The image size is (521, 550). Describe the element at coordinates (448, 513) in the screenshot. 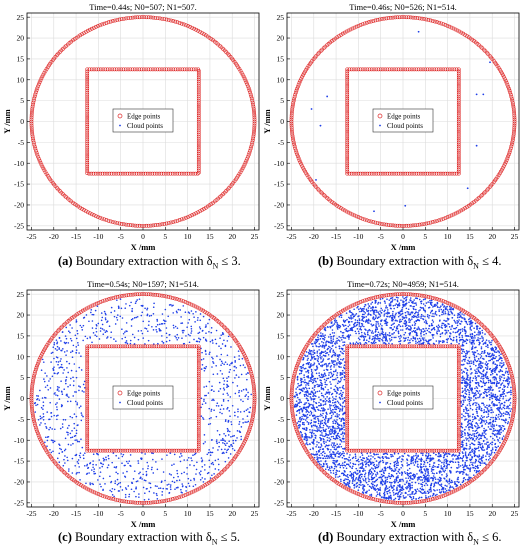

I see `x-tick-label: 10` at that location.